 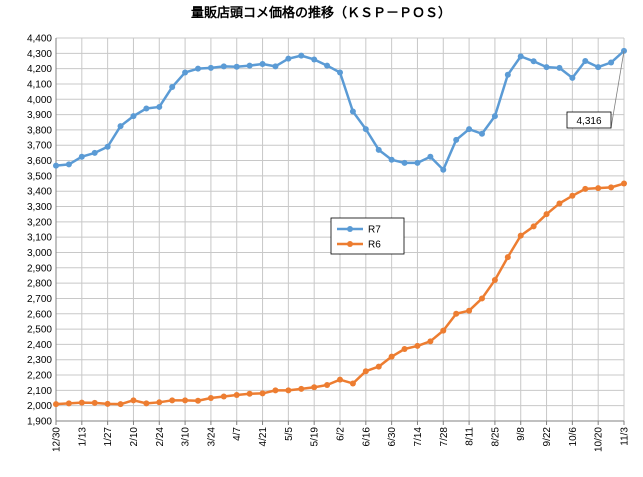 I want to click on legend-box, so click(x=367, y=236).